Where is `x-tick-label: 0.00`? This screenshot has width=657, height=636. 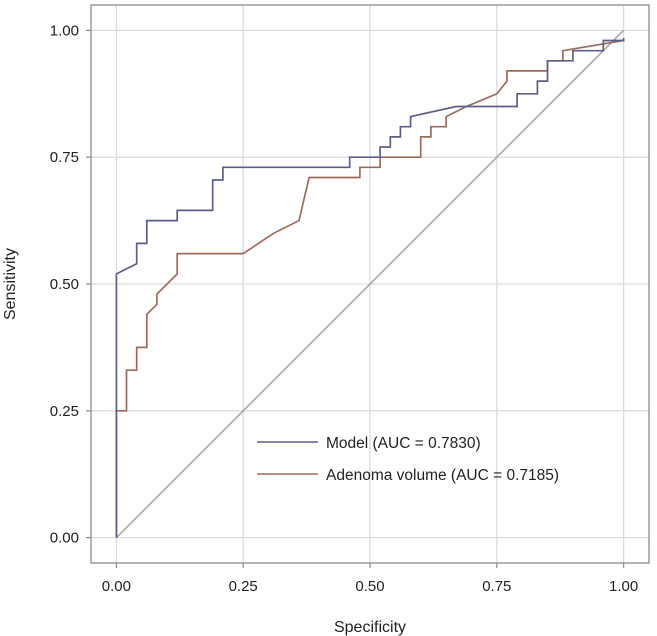 x-tick-label: 0.00 is located at coordinates (116, 586).